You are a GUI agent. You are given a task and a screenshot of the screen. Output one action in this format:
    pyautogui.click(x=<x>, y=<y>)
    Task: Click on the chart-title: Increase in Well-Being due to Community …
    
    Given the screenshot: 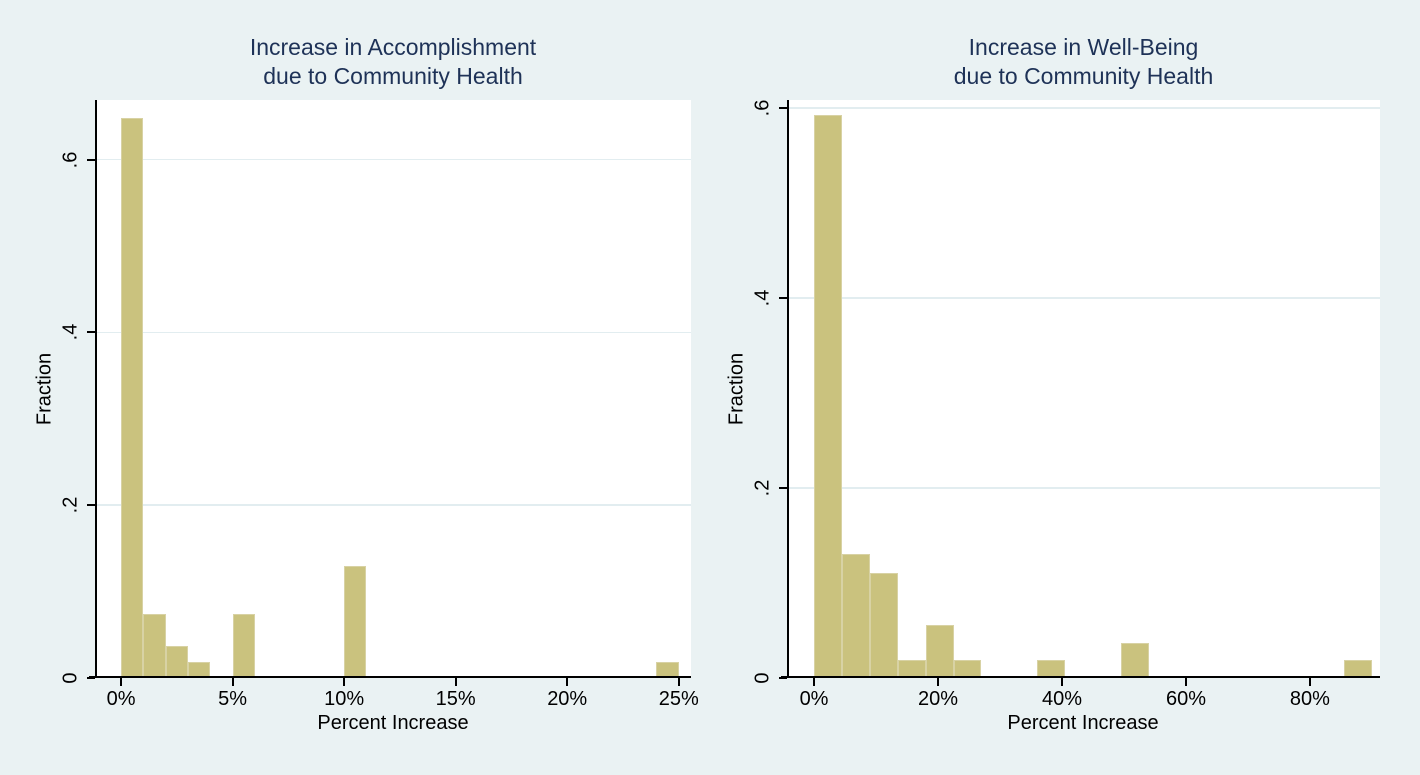 What is the action you would take?
    pyautogui.click(x=1083, y=62)
    